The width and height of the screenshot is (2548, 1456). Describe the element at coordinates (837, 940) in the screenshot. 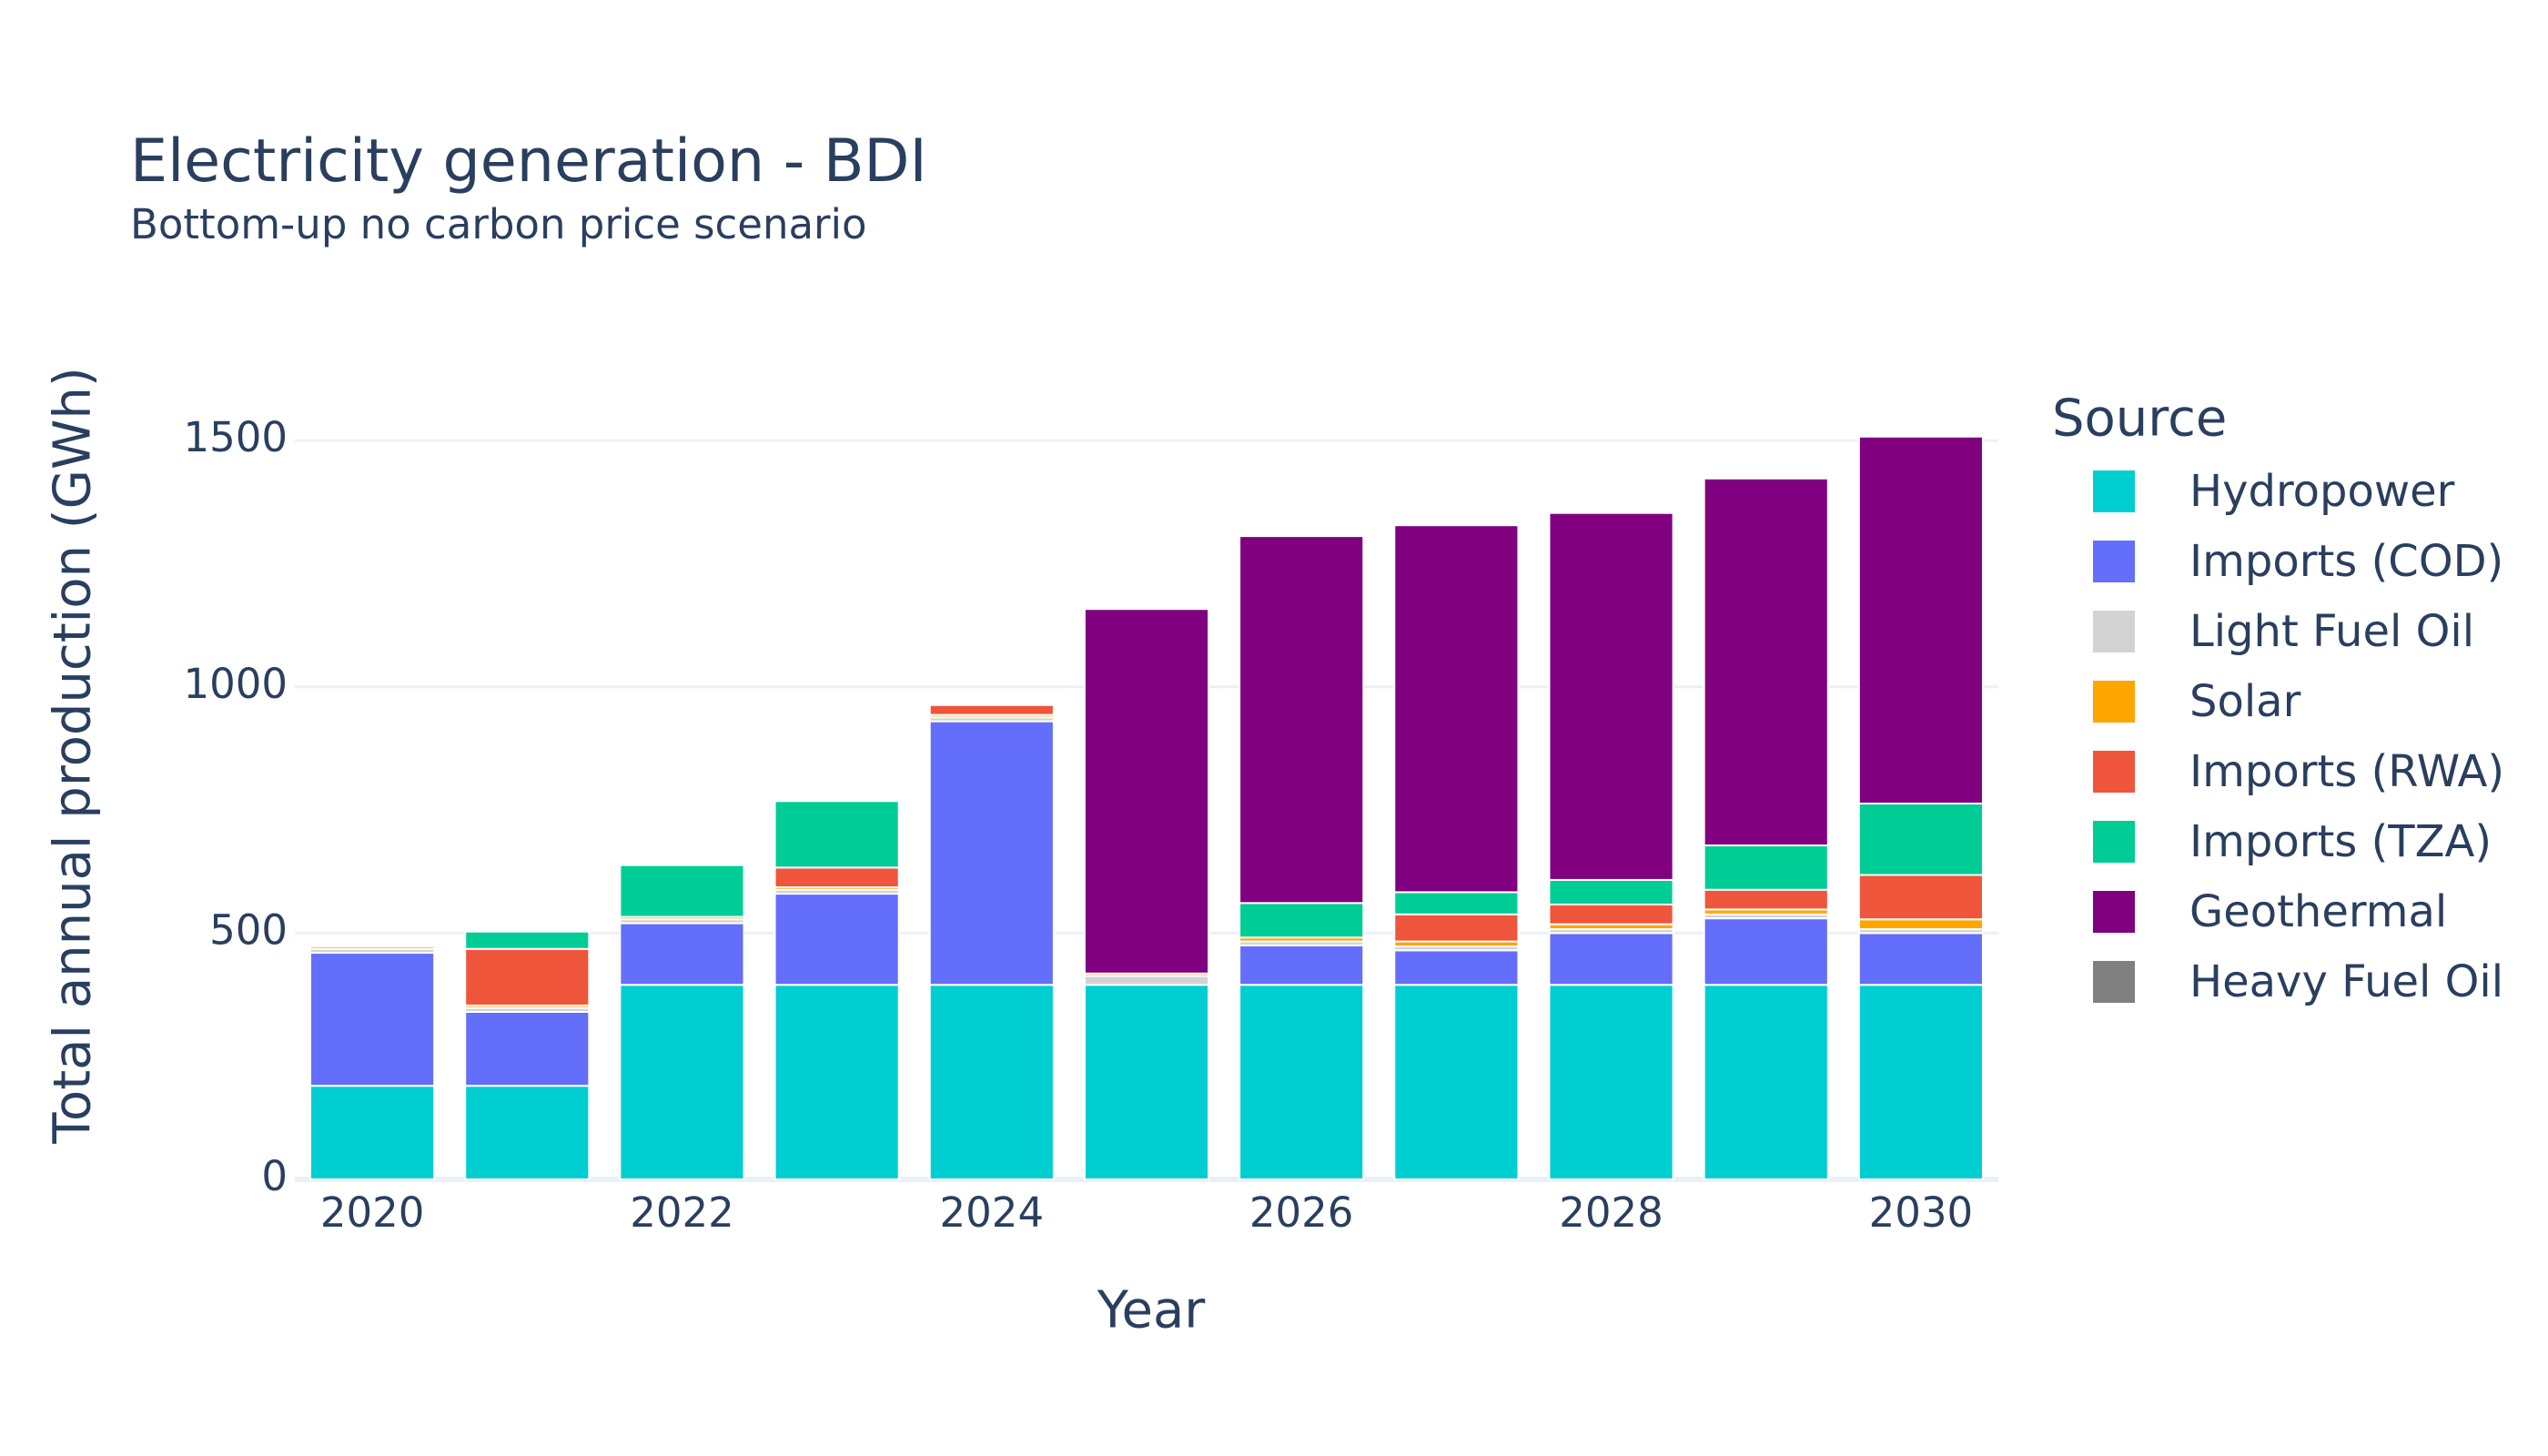

I see `bar-2023-imports-cod` at that location.